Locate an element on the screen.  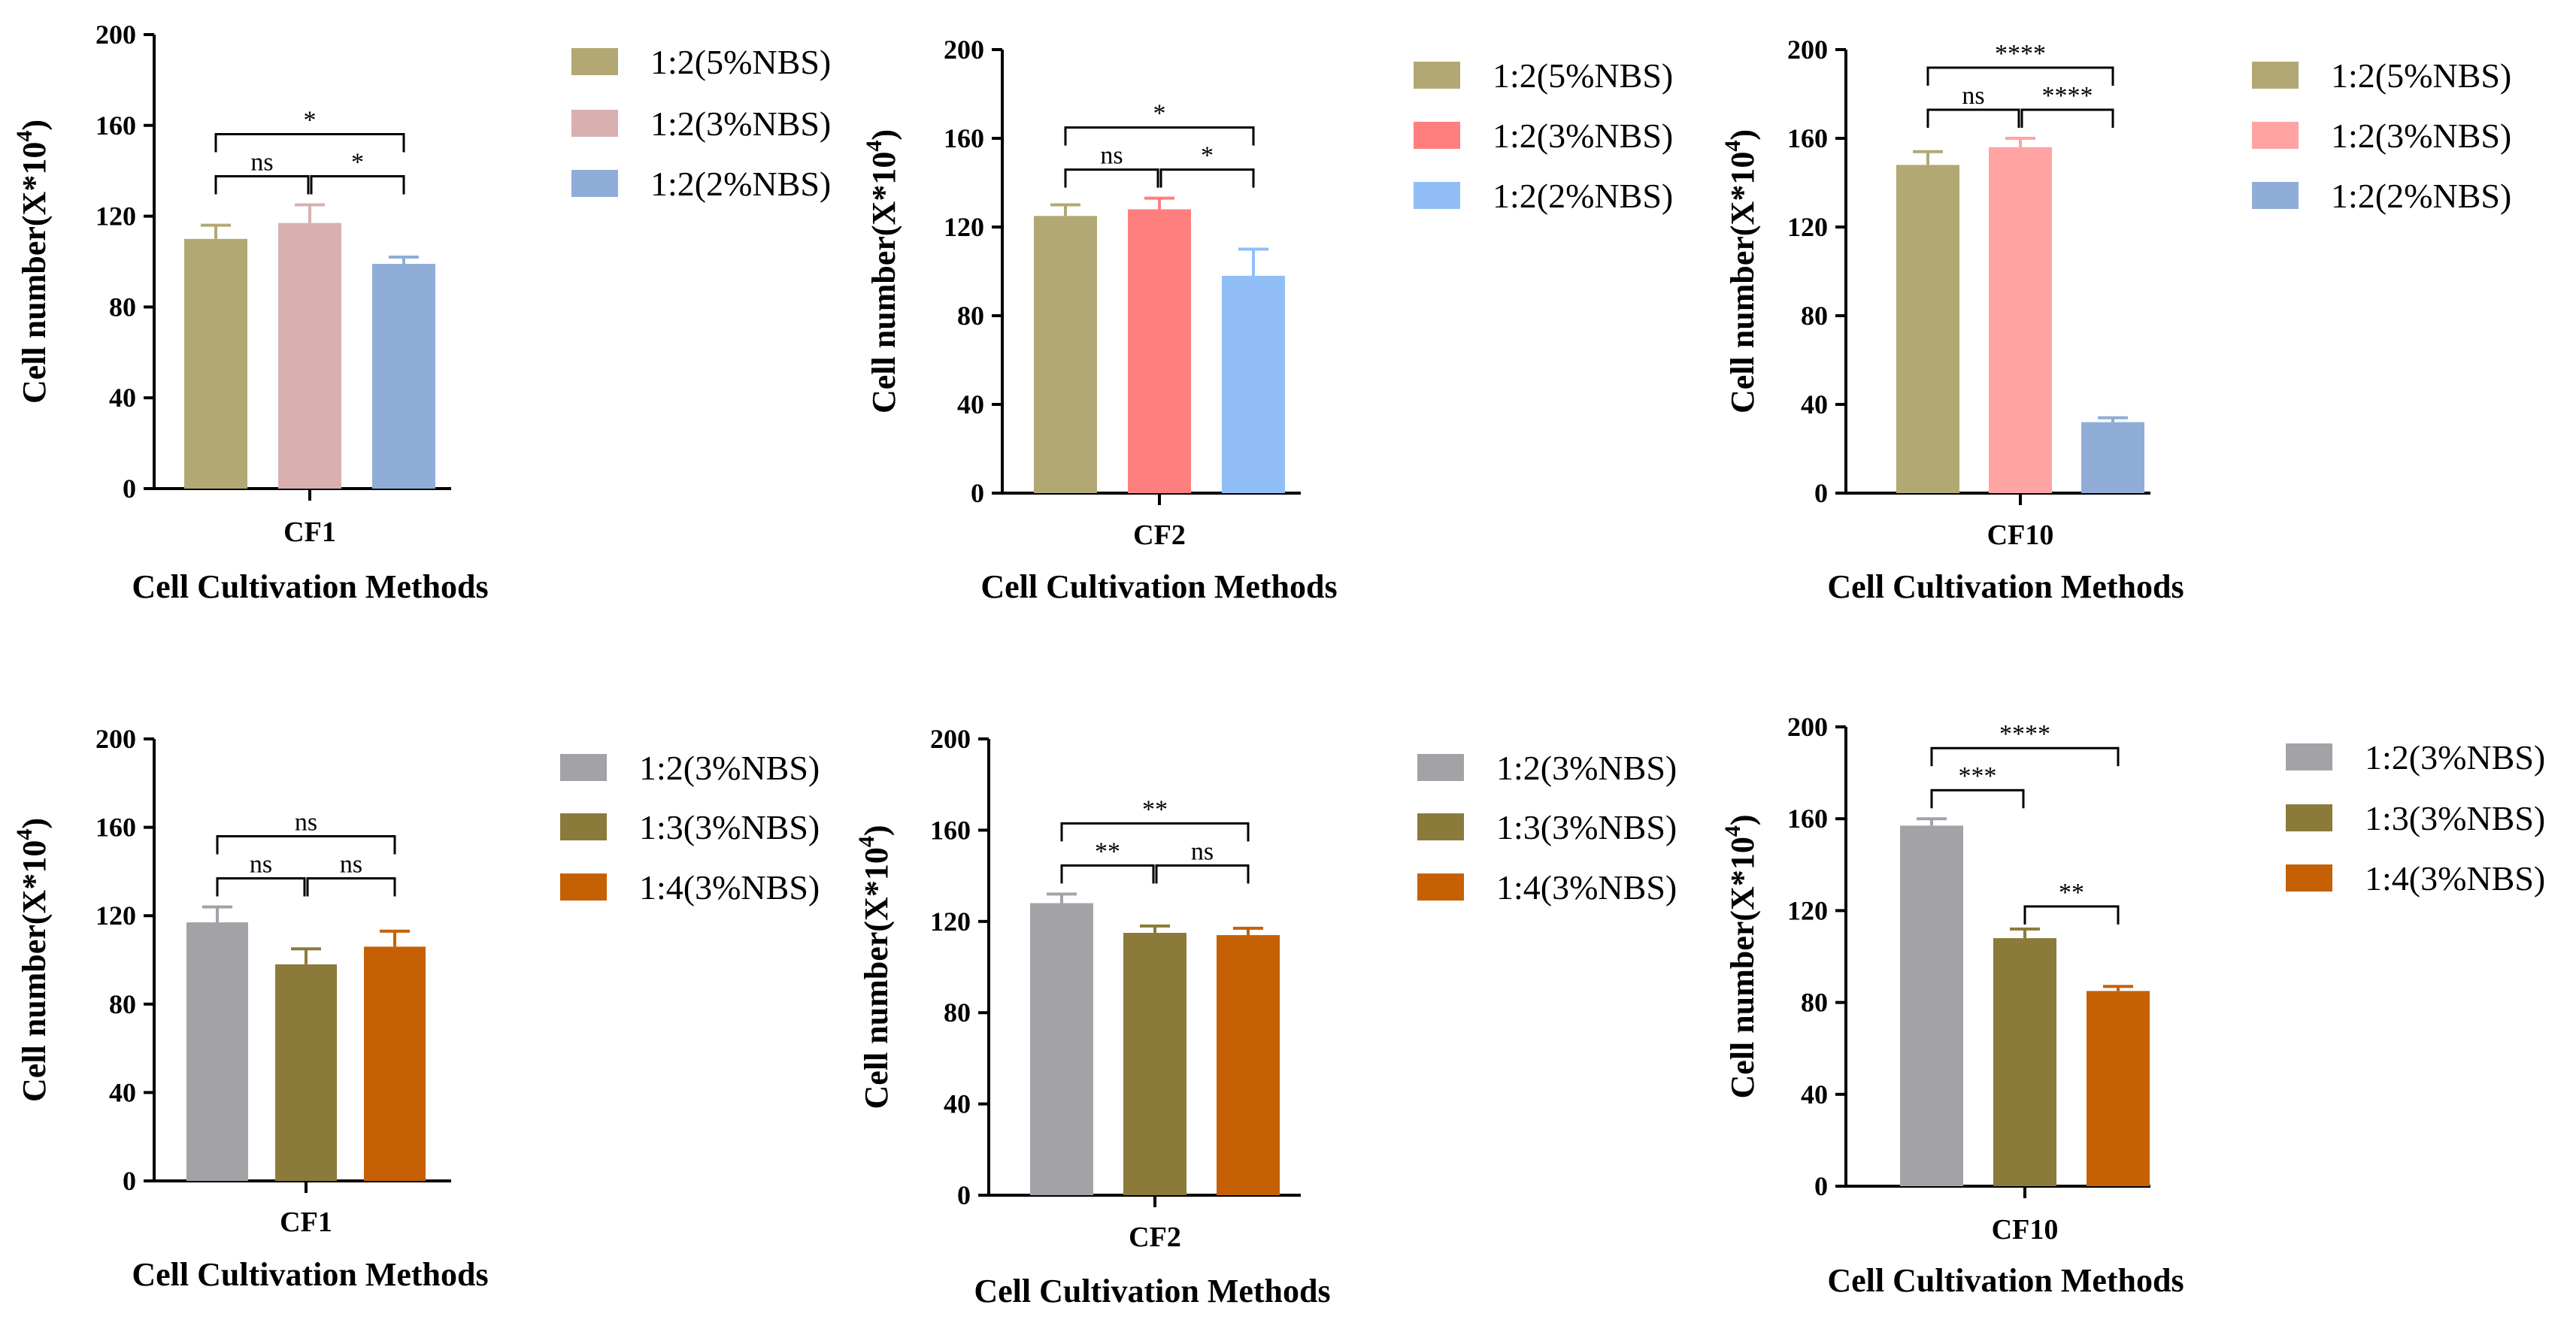
category-label: CF10 is located at coordinates (2025, 1230).